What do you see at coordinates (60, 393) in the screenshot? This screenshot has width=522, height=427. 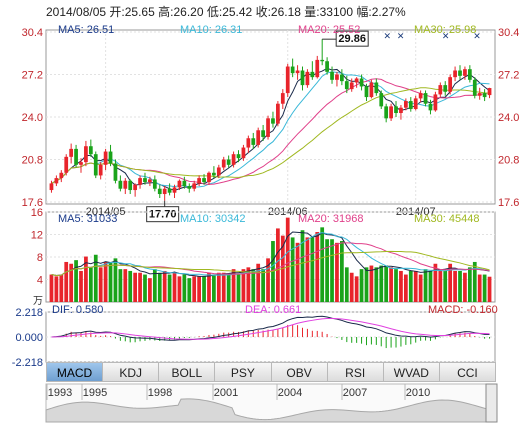 I see `navigator-year-label: 1993` at bounding box center [60, 393].